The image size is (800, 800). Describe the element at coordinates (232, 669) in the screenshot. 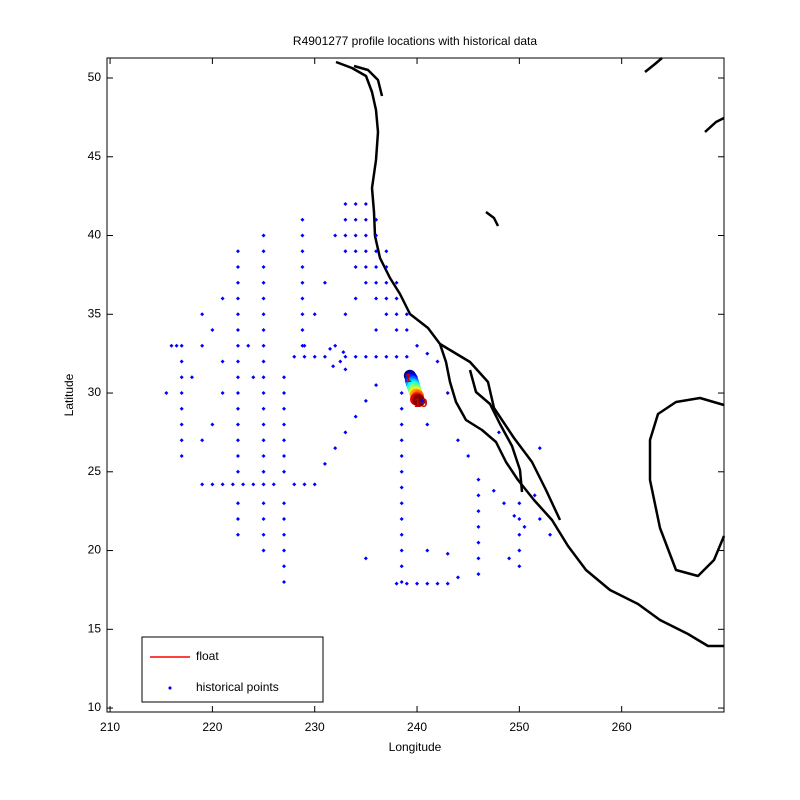

I see `legend-box` at that location.